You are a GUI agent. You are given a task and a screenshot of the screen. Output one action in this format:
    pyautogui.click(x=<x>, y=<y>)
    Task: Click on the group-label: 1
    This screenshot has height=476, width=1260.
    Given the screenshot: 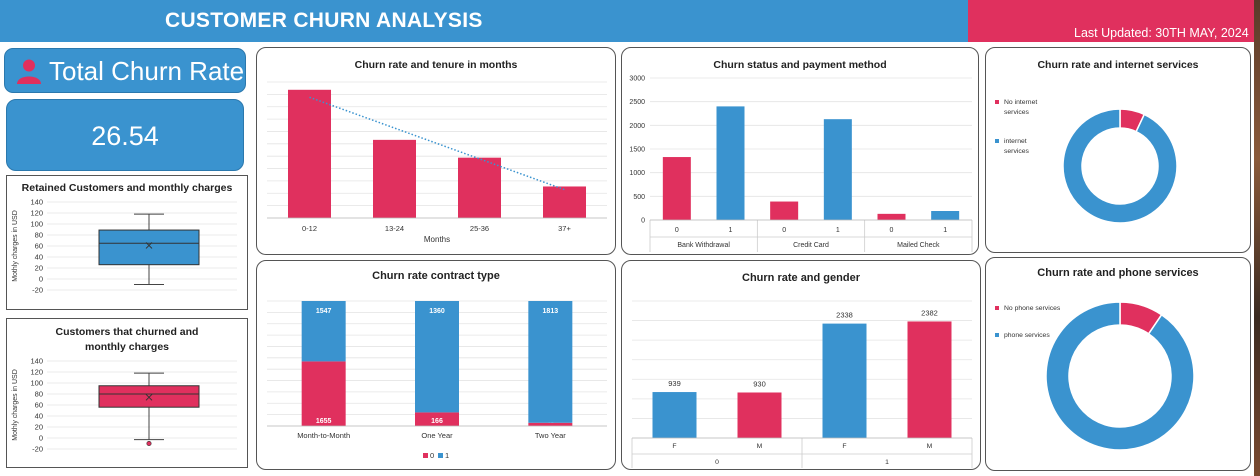 What is the action you would take?
    pyautogui.click(x=887, y=462)
    